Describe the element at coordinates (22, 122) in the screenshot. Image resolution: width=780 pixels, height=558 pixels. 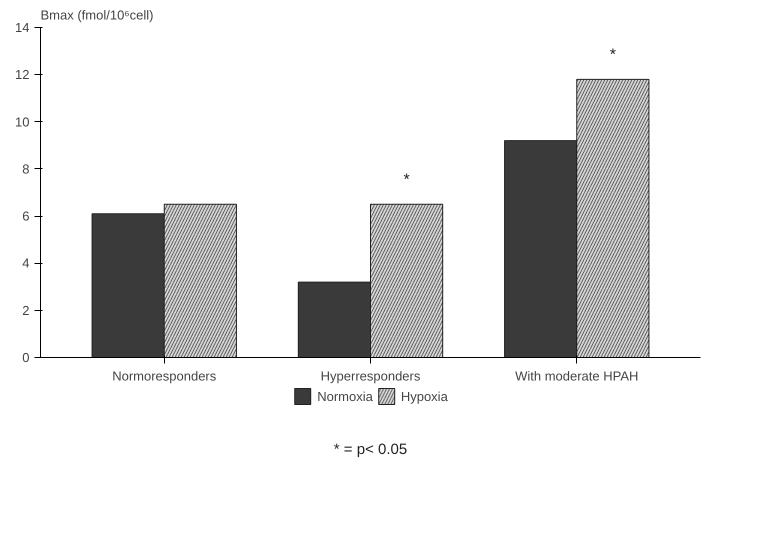
I see `y-tick-label: 10` at that location.